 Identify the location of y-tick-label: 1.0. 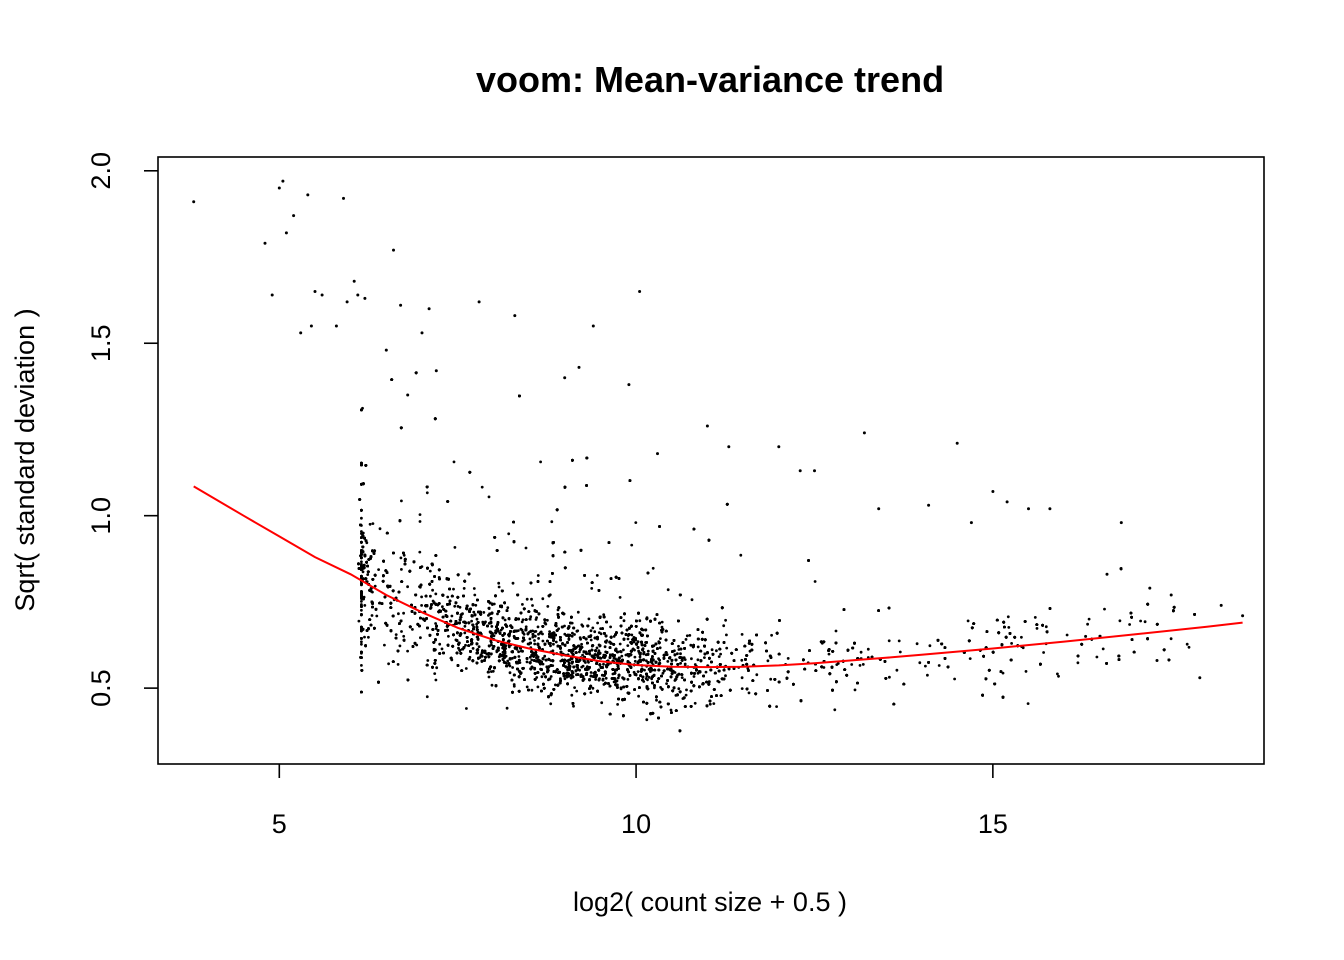
(101, 516).